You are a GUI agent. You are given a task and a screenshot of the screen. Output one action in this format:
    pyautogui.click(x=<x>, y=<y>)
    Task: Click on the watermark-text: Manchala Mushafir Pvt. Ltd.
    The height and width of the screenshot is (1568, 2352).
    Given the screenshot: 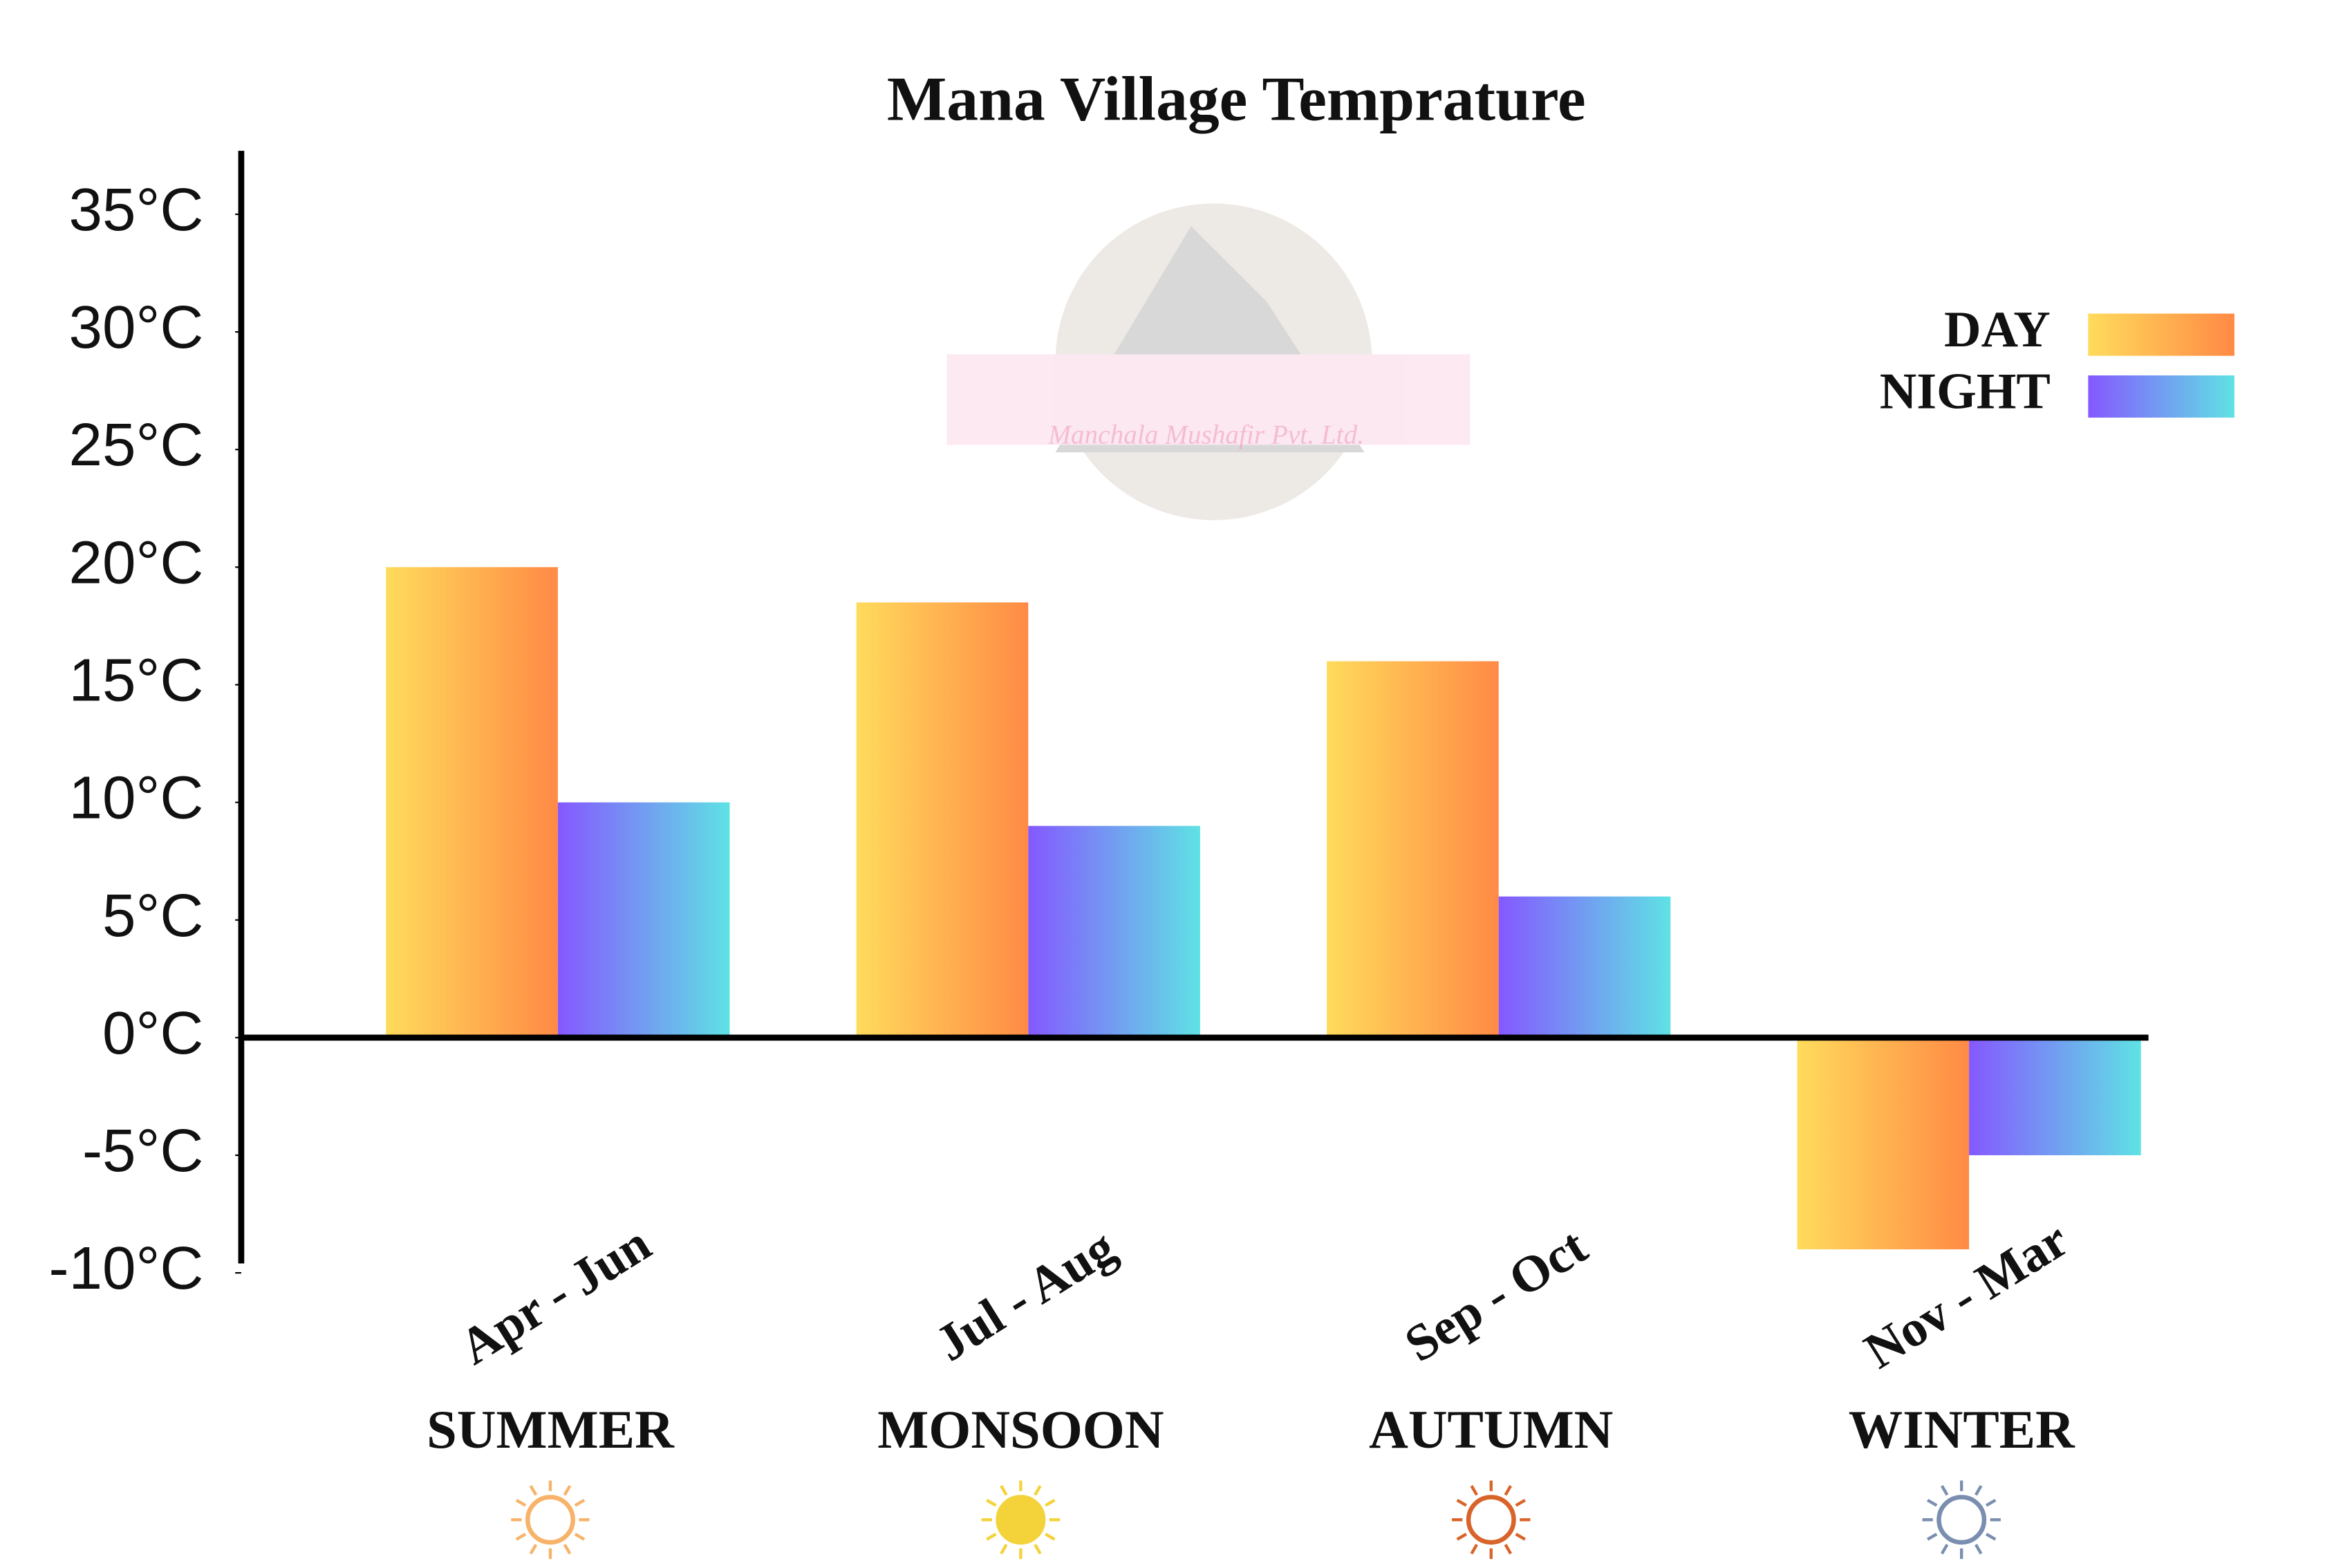 What is the action you would take?
    pyautogui.click(x=1205, y=434)
    